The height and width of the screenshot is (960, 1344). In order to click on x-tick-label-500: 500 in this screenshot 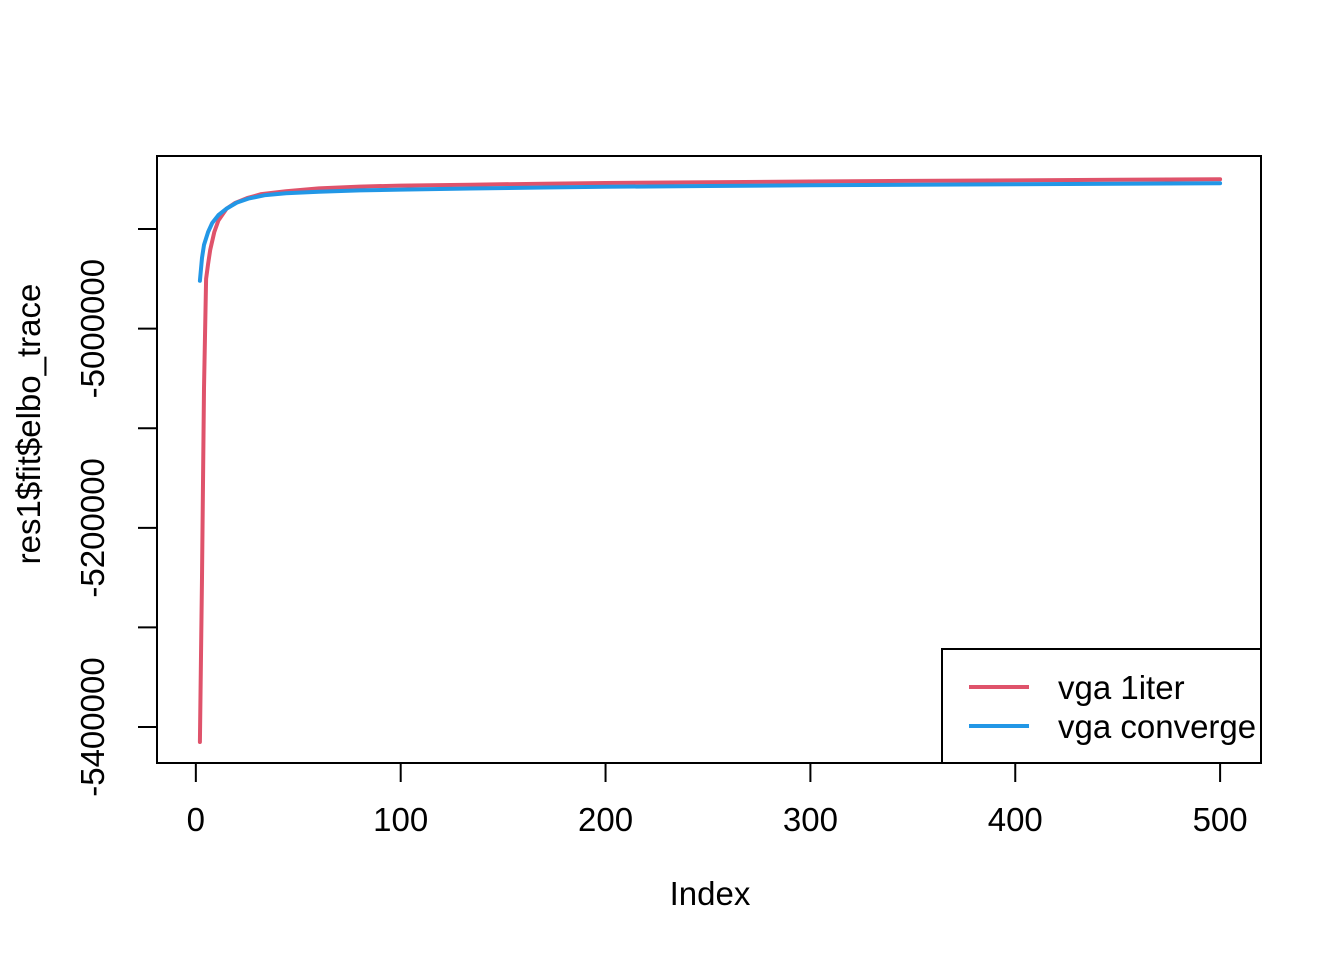, I will do `click(1220, 819)`.